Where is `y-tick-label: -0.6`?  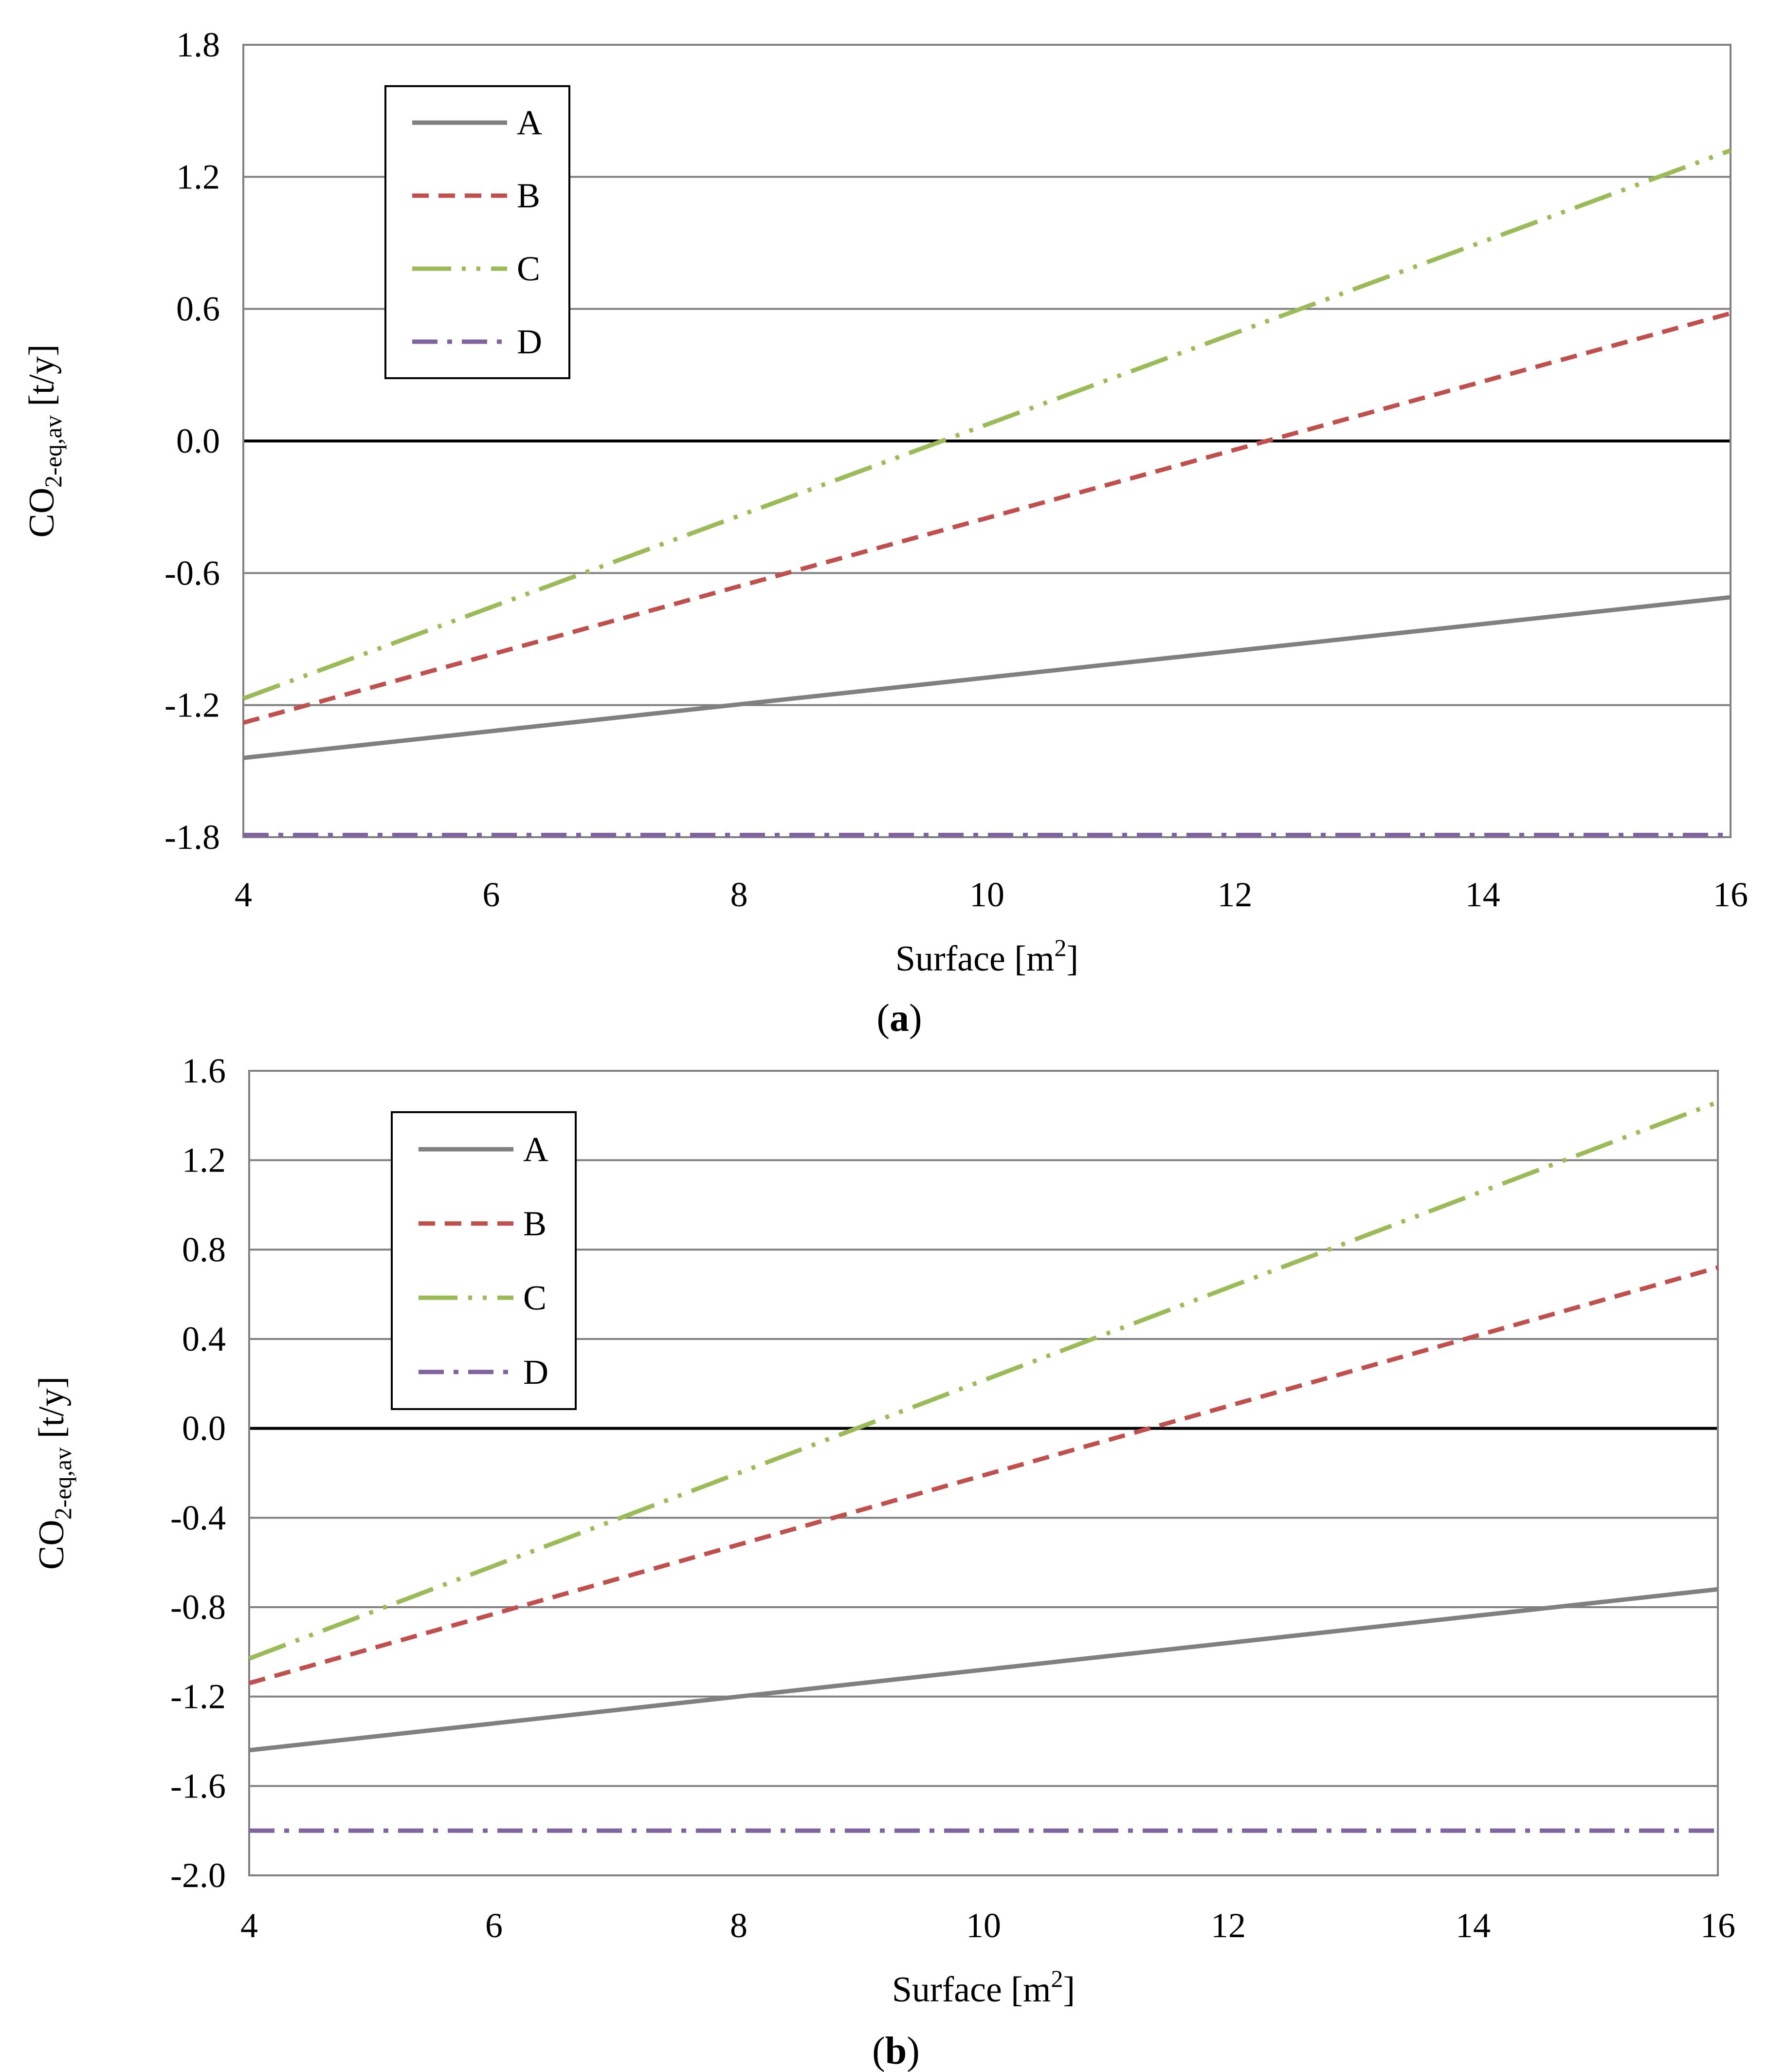
y-tick-label: -0.6 is located at coordinates (192, 572).